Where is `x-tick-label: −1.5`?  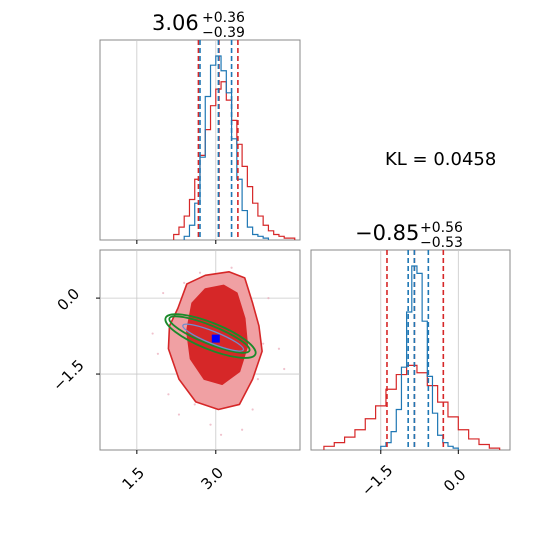 x-tick-label: −1.5 is located at coordinates (377, 480).